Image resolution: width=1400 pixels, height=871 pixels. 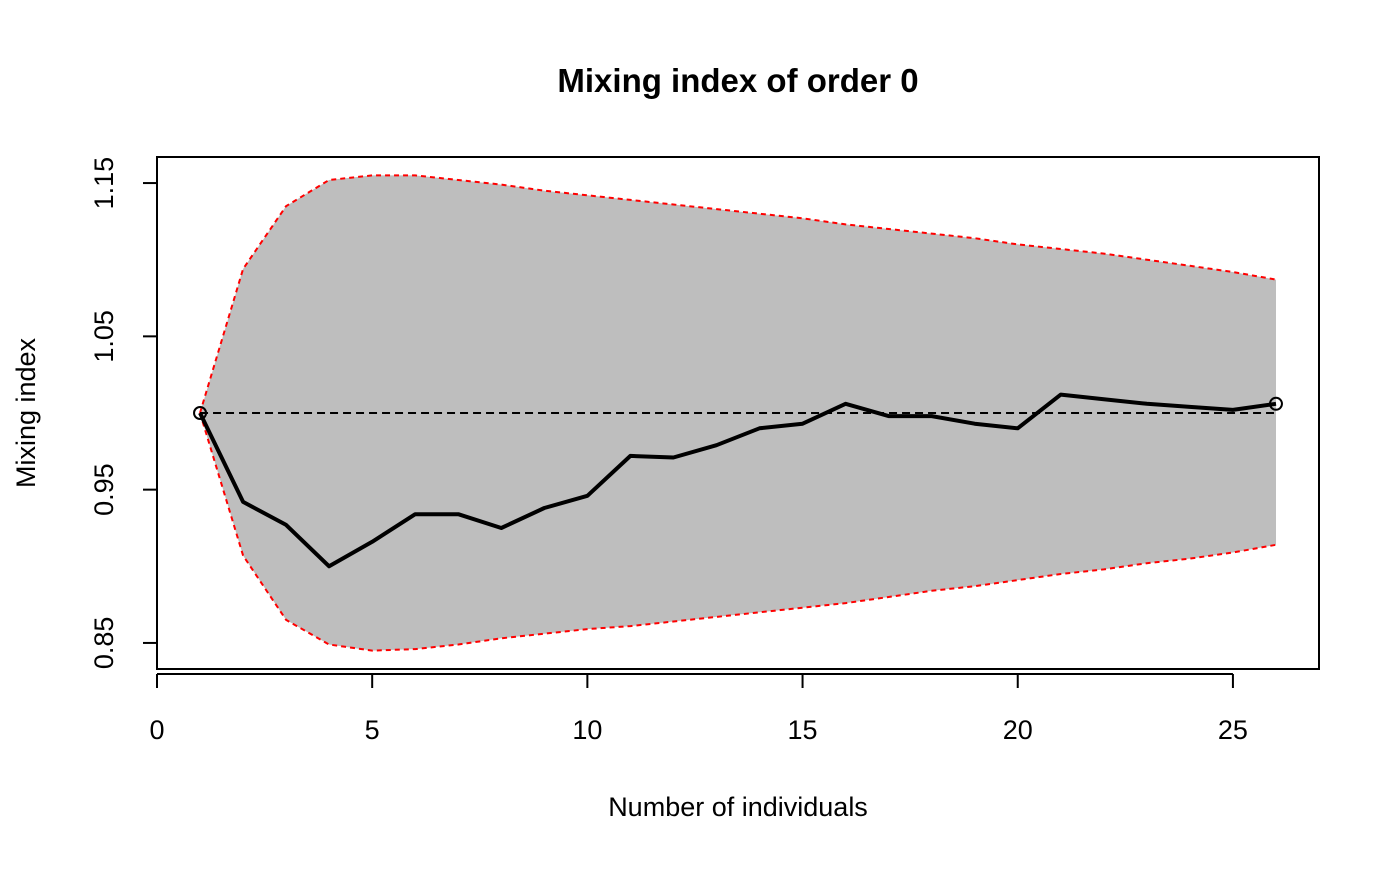 What do you see at coordinates (738, 807) in the screenshot?
I see `x-axis-label: Number of individuals` at bounding box center [738, 807].